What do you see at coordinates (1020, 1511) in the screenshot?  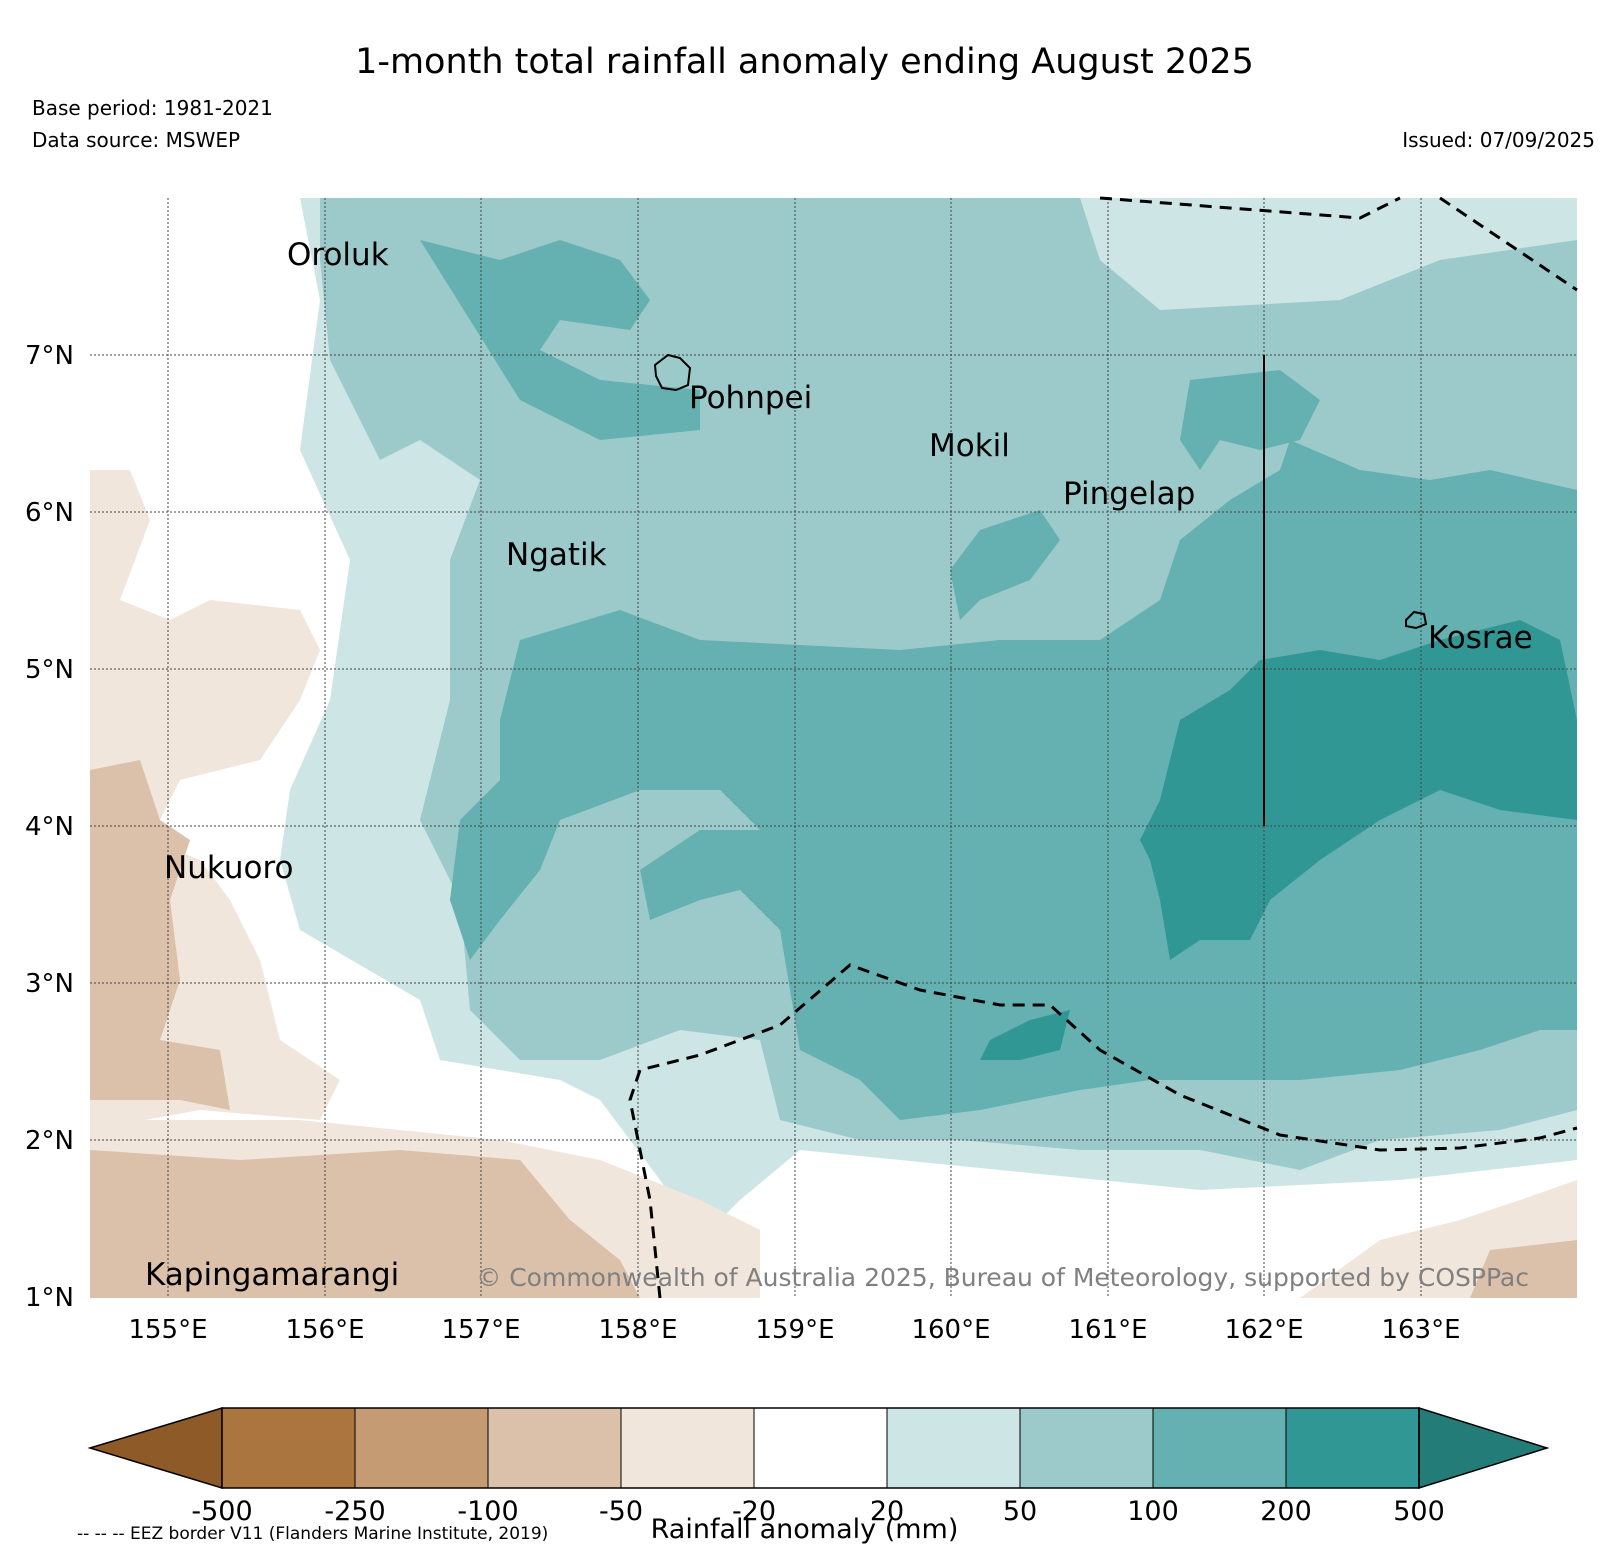 I see `colorbar-tick-label: 50` at bounding box center [1020, 1511].